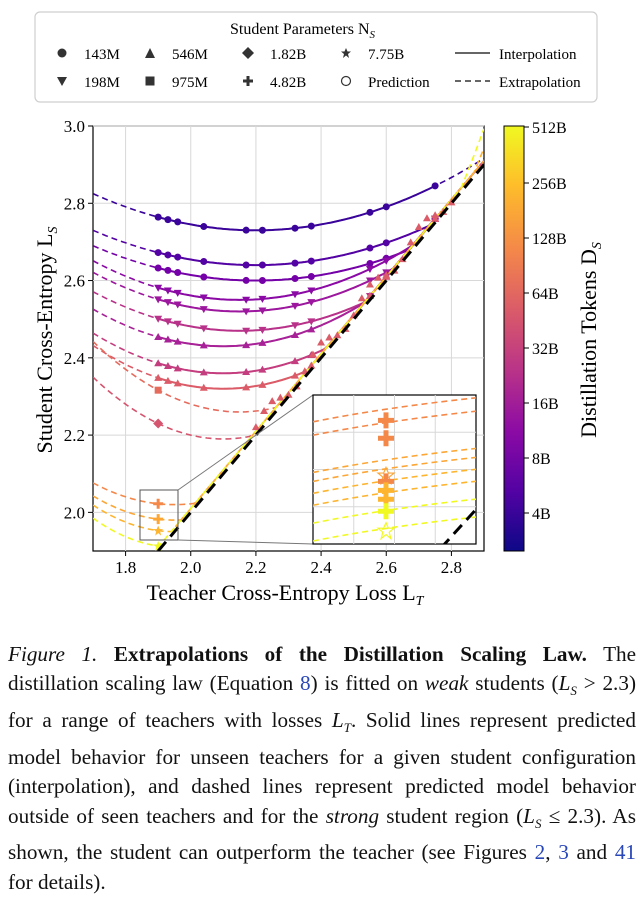 The image size is (643, 897). I want to click on figure-2-link: 2, so click(540, 852).